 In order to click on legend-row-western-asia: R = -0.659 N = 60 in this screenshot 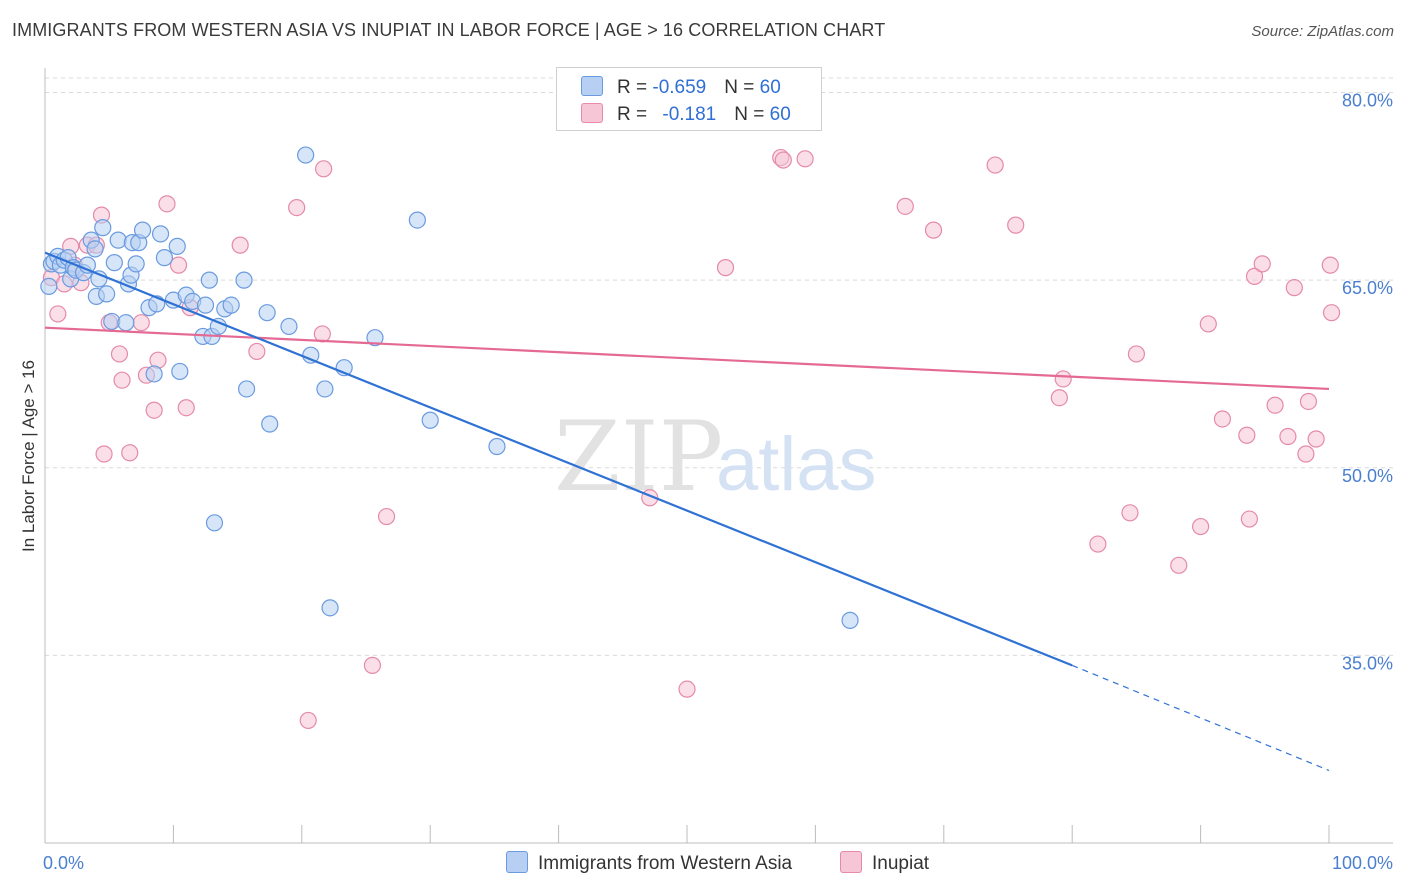, I will do `click(681, 88)`.